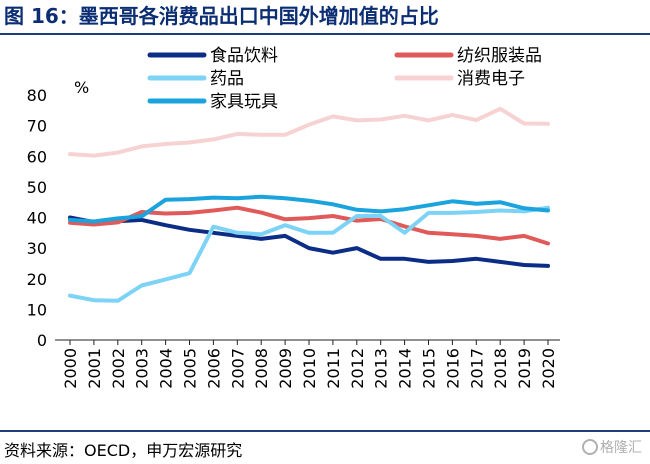  What do you see at coordinates (81, 87) in the screenshot?
I see `y-unit-label: %` at bounding box center [81, 87].